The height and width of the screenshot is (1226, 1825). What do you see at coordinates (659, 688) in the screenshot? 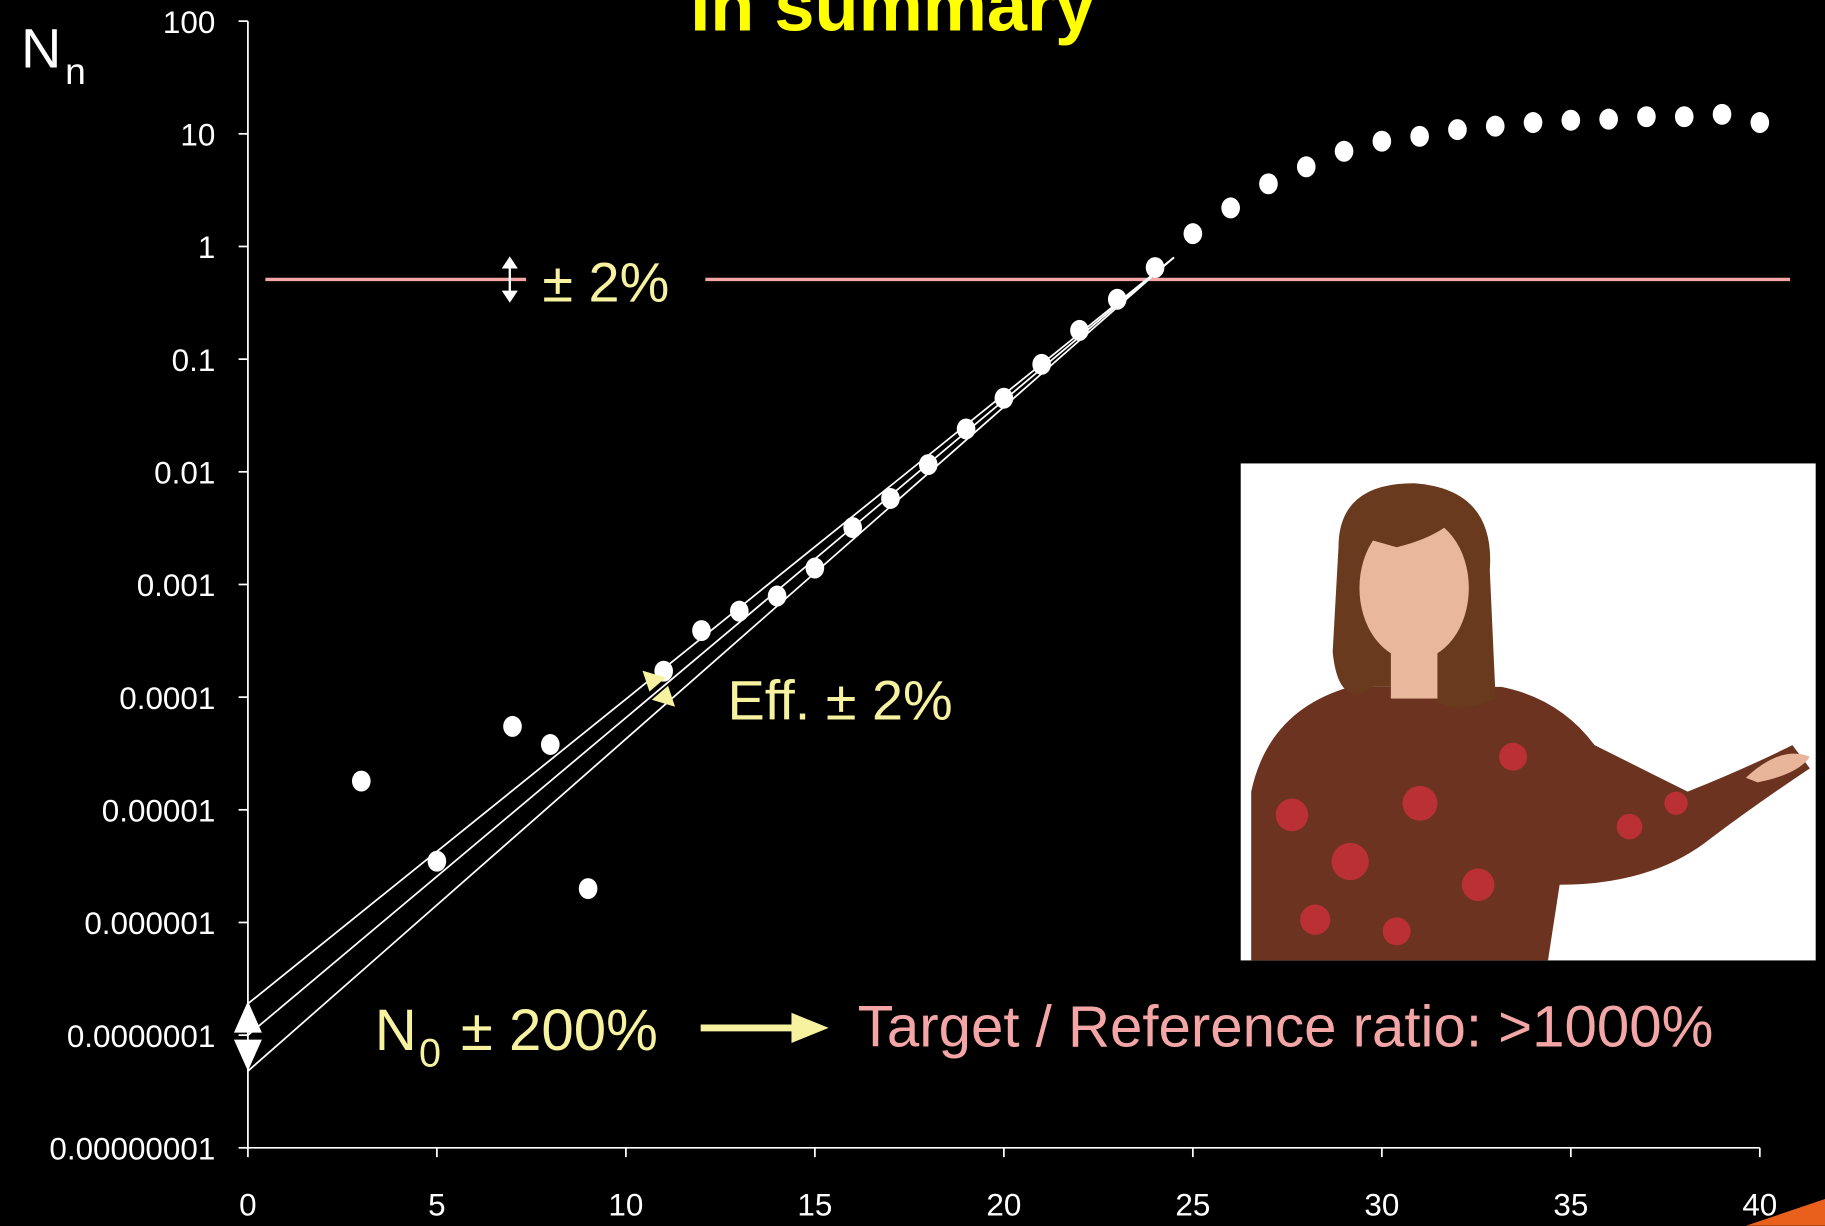
I see `efficiency-arrows` at bounding box center [659, 688].